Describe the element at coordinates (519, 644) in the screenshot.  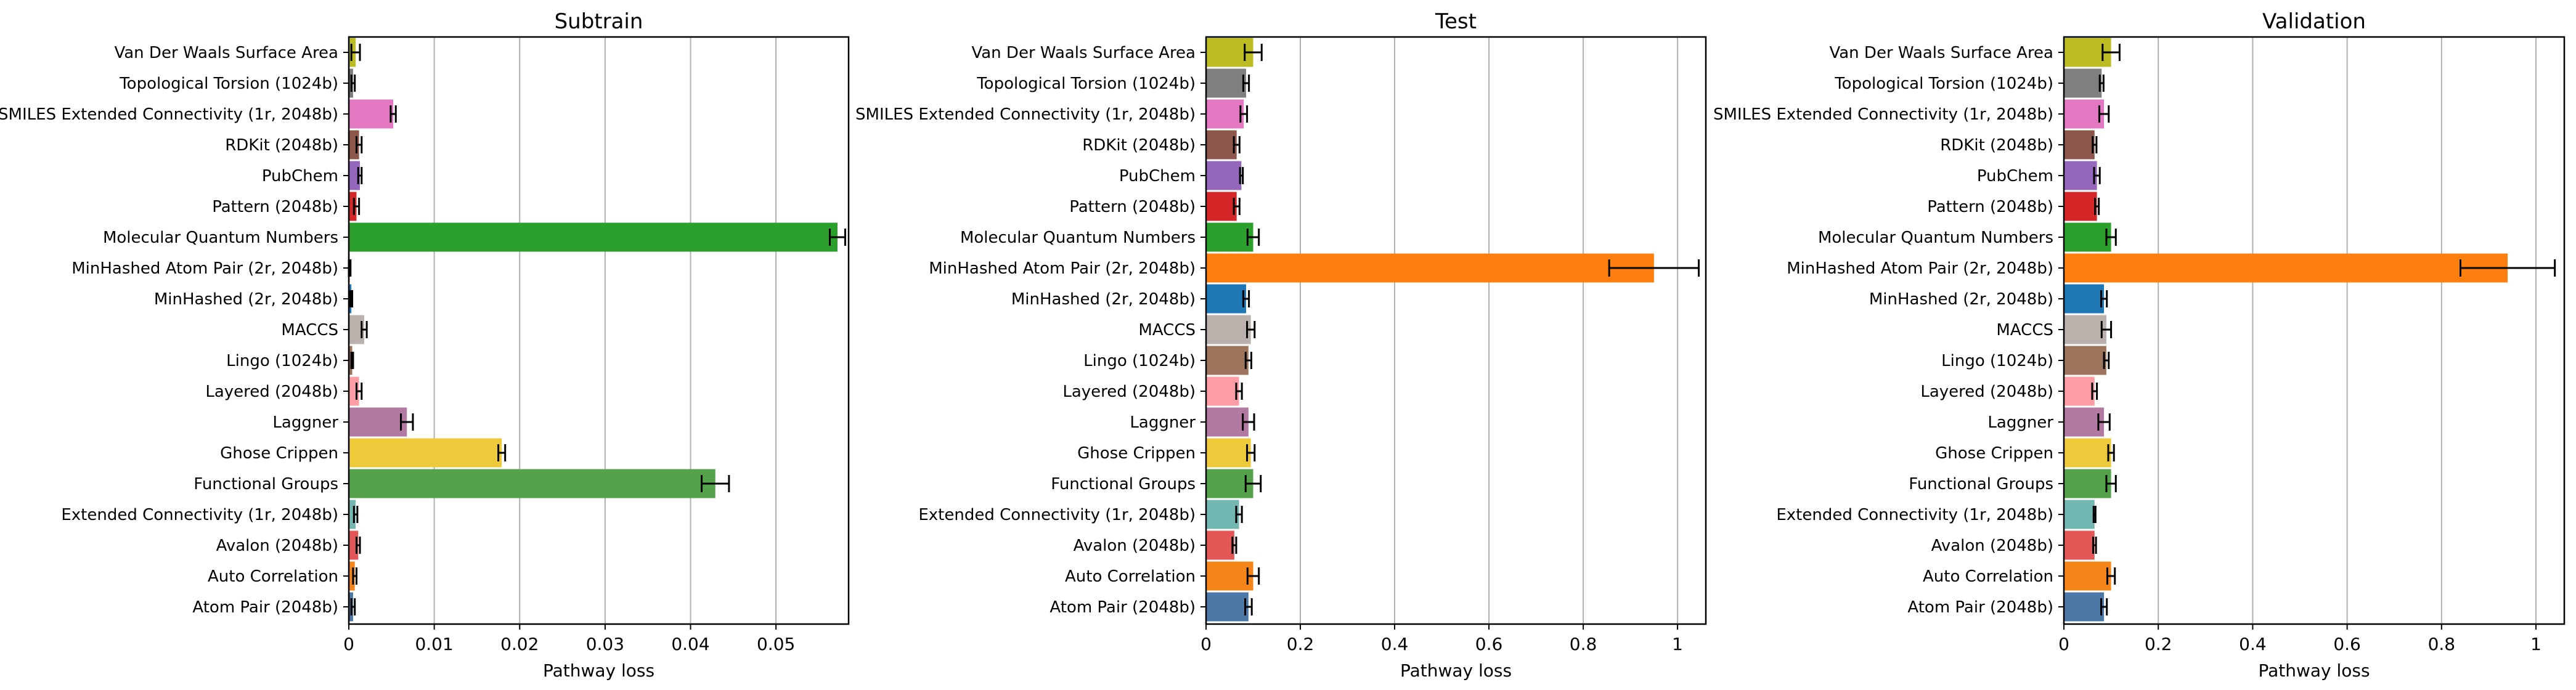
I see `x-tick-label: 0.02` at that location.